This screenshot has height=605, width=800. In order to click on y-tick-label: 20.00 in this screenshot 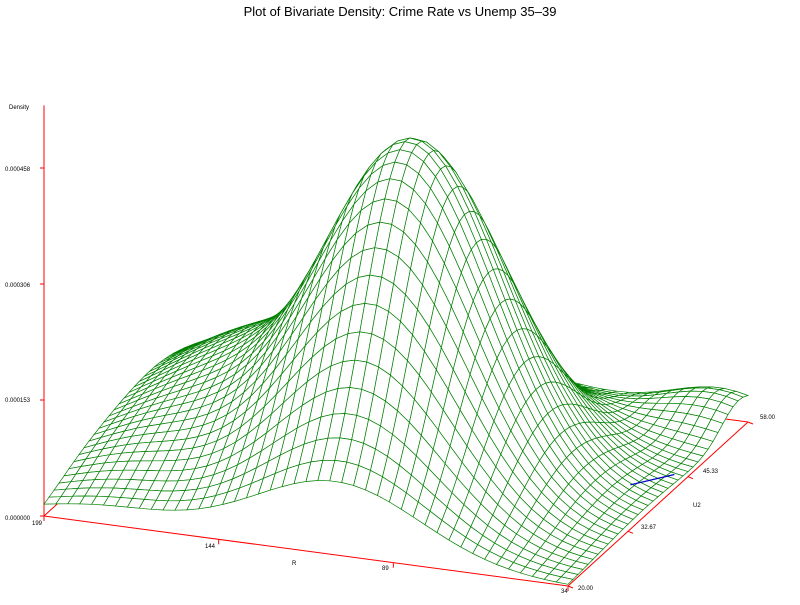, I will do `click(586, 589)`.